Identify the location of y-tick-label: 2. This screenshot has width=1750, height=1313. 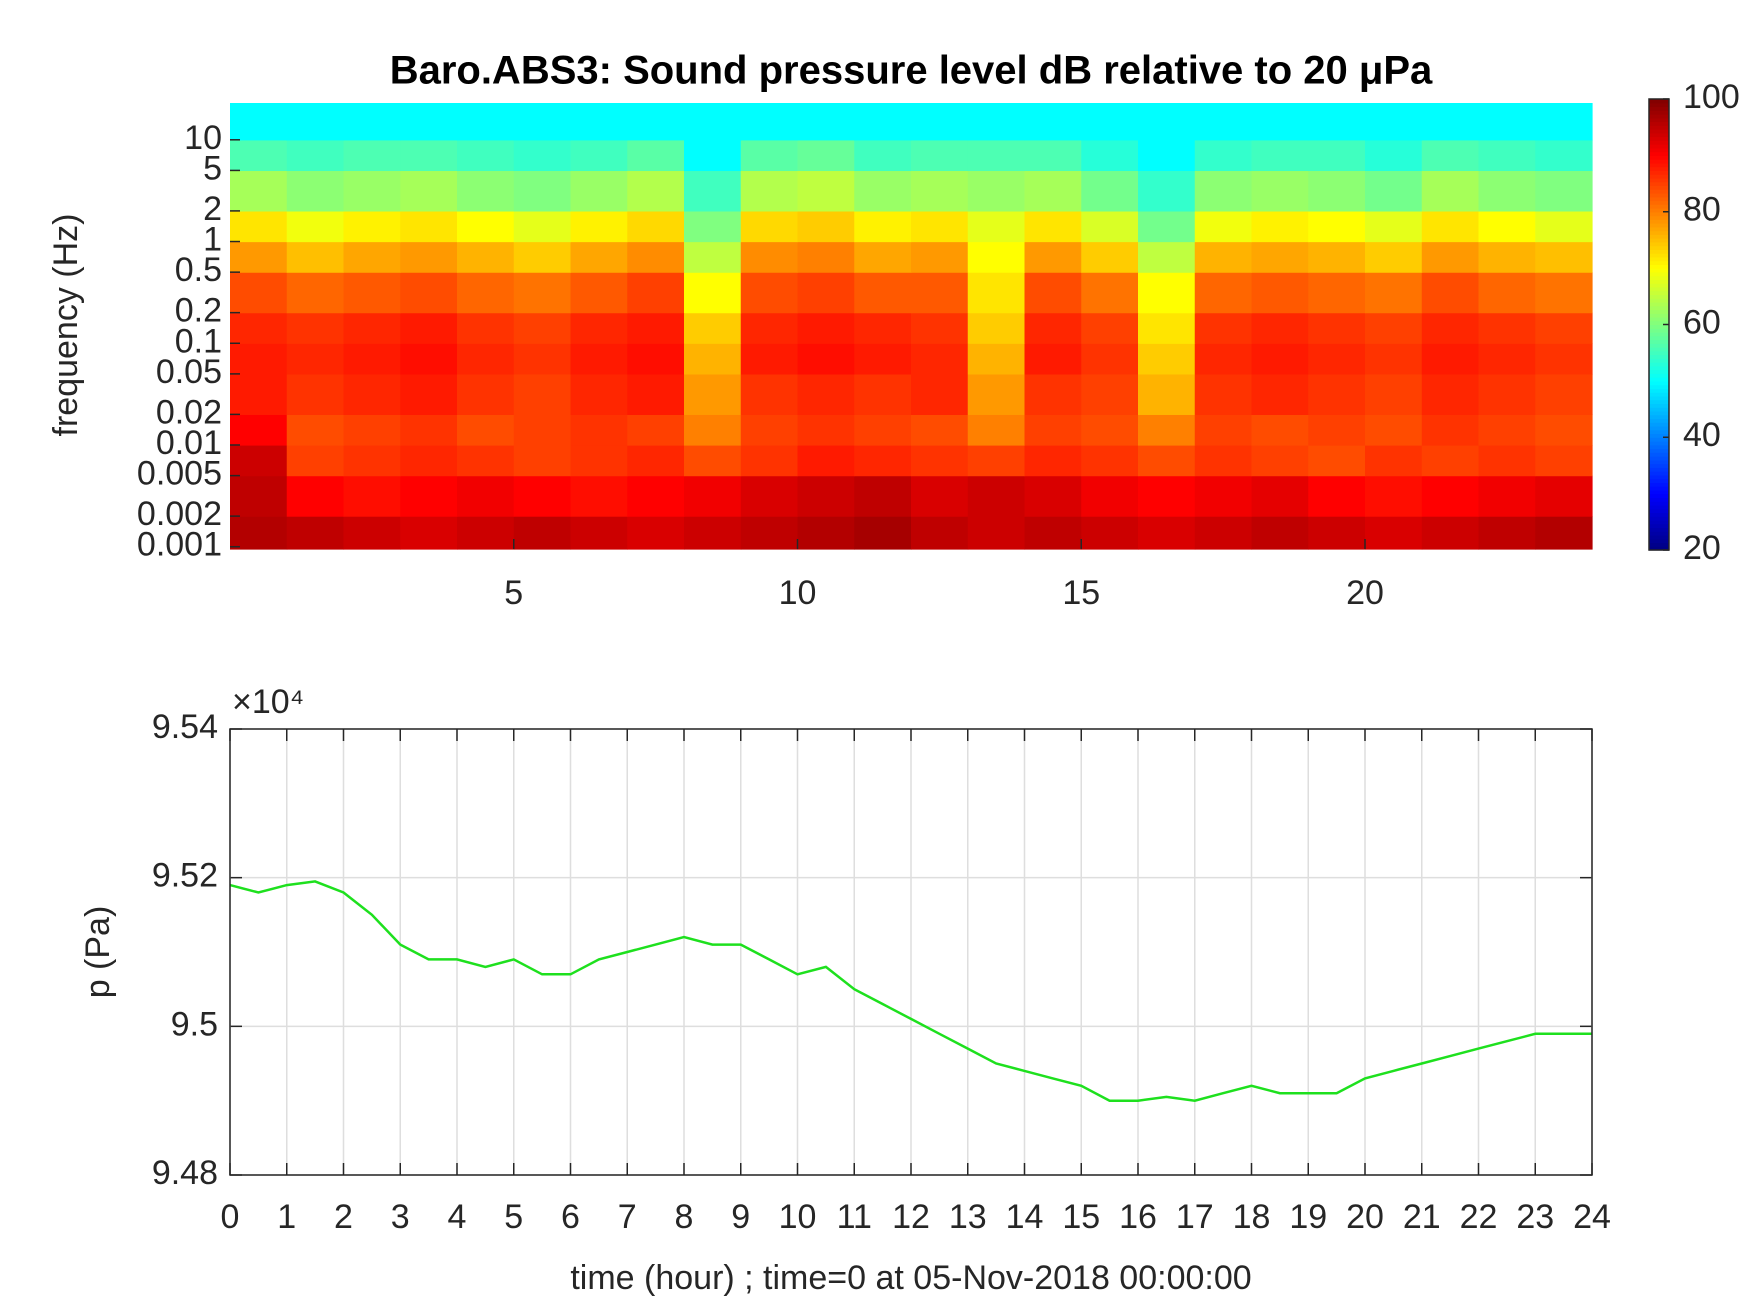
(212, 209).